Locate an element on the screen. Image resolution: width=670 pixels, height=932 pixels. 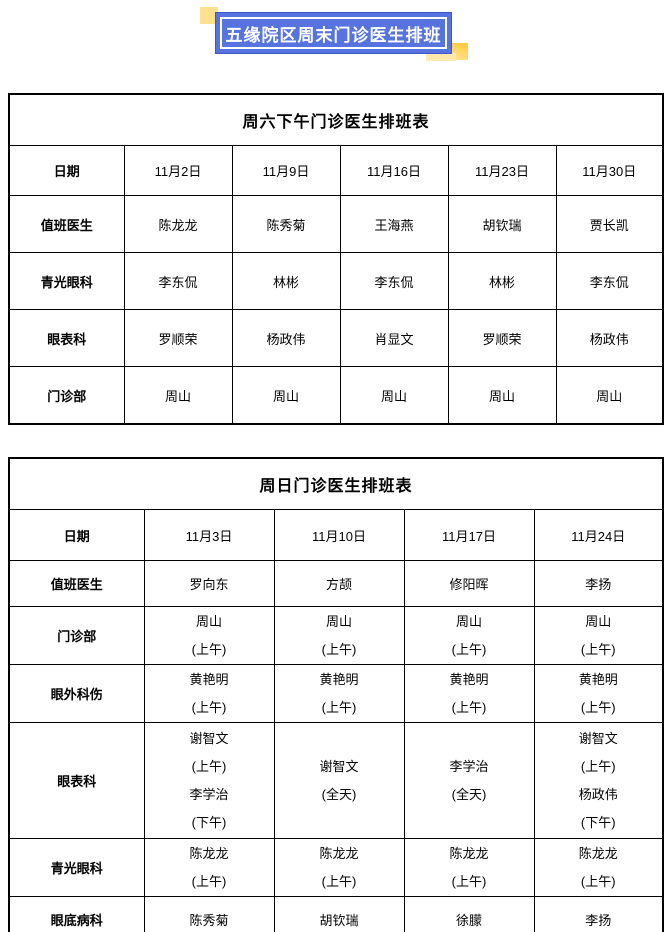
schedule-cell: 罗顺荣 is located at coordinates (502, 338).